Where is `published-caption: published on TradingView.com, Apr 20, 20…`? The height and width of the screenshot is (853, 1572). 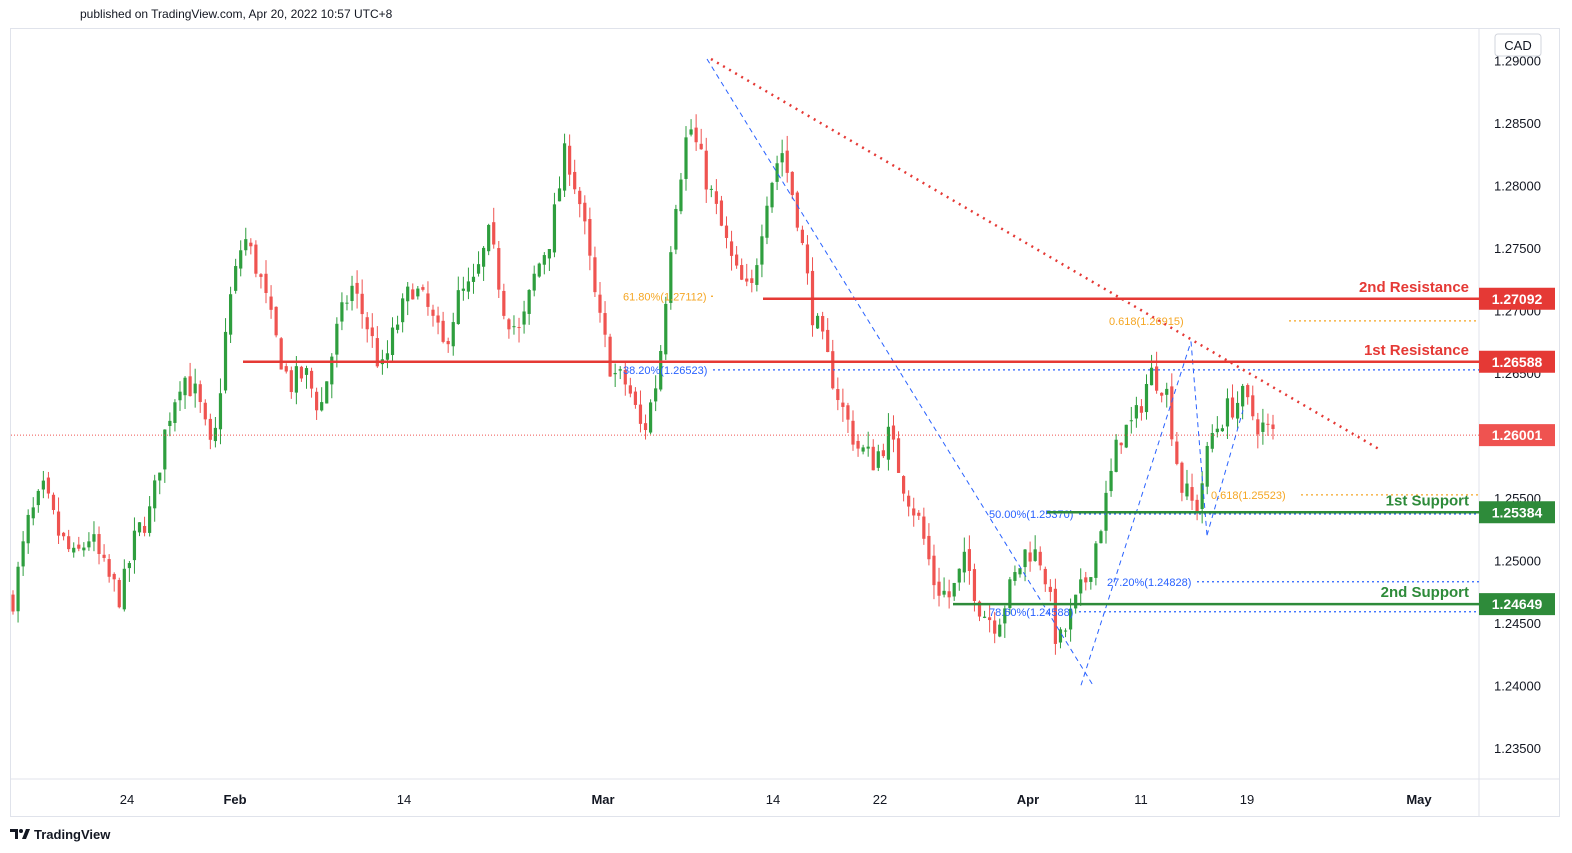 published-caption: published on TradingView.com, Apr 20, 20… is located at coordinates (236, 14).